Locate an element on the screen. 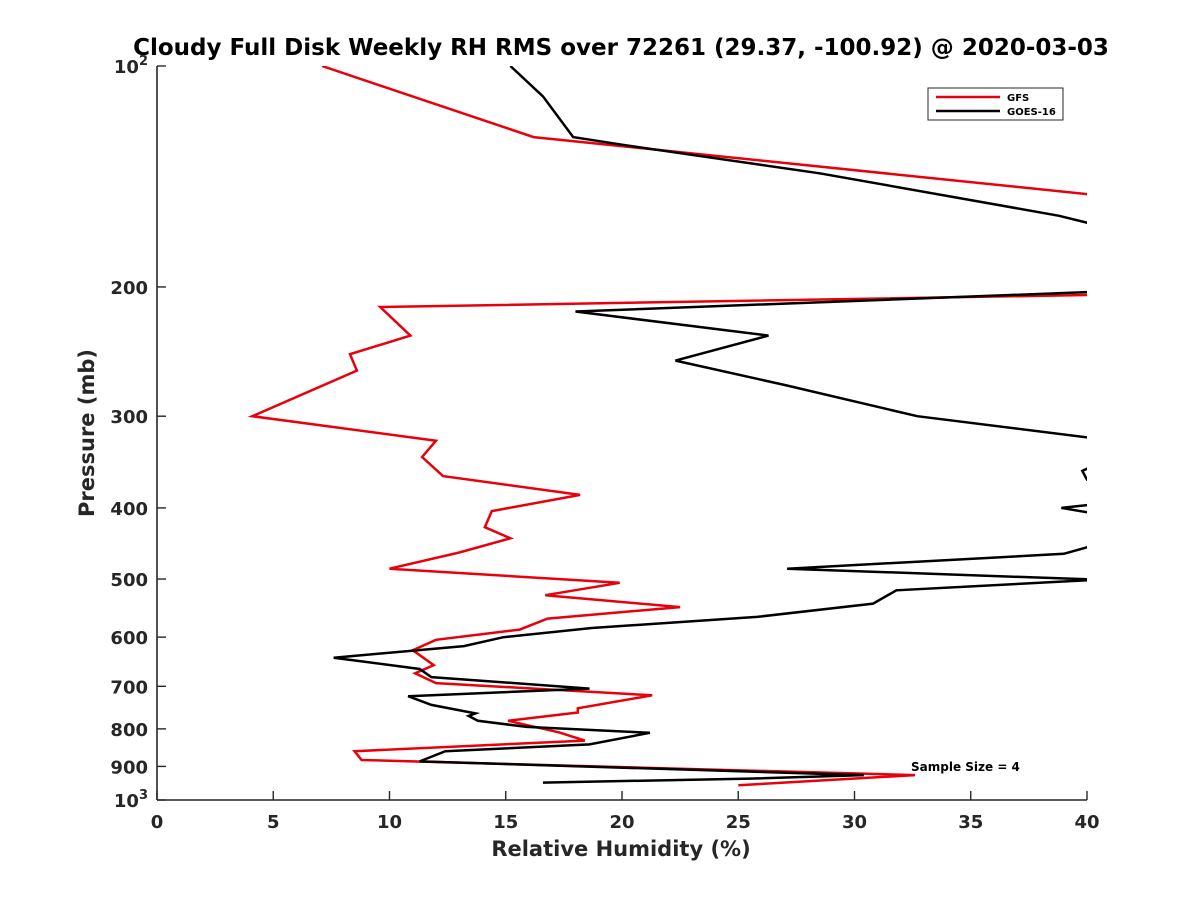  x-tick-label: 40 is located at coordinates (1086, 822).